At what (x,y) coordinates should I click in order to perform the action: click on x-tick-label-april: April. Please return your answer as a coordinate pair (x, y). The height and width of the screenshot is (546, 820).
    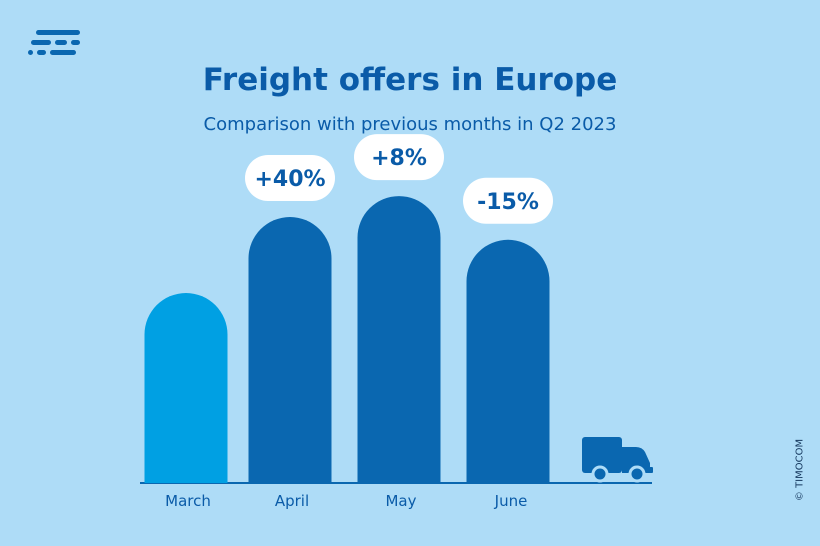
    Looking at the image, I should click on (292, 501).